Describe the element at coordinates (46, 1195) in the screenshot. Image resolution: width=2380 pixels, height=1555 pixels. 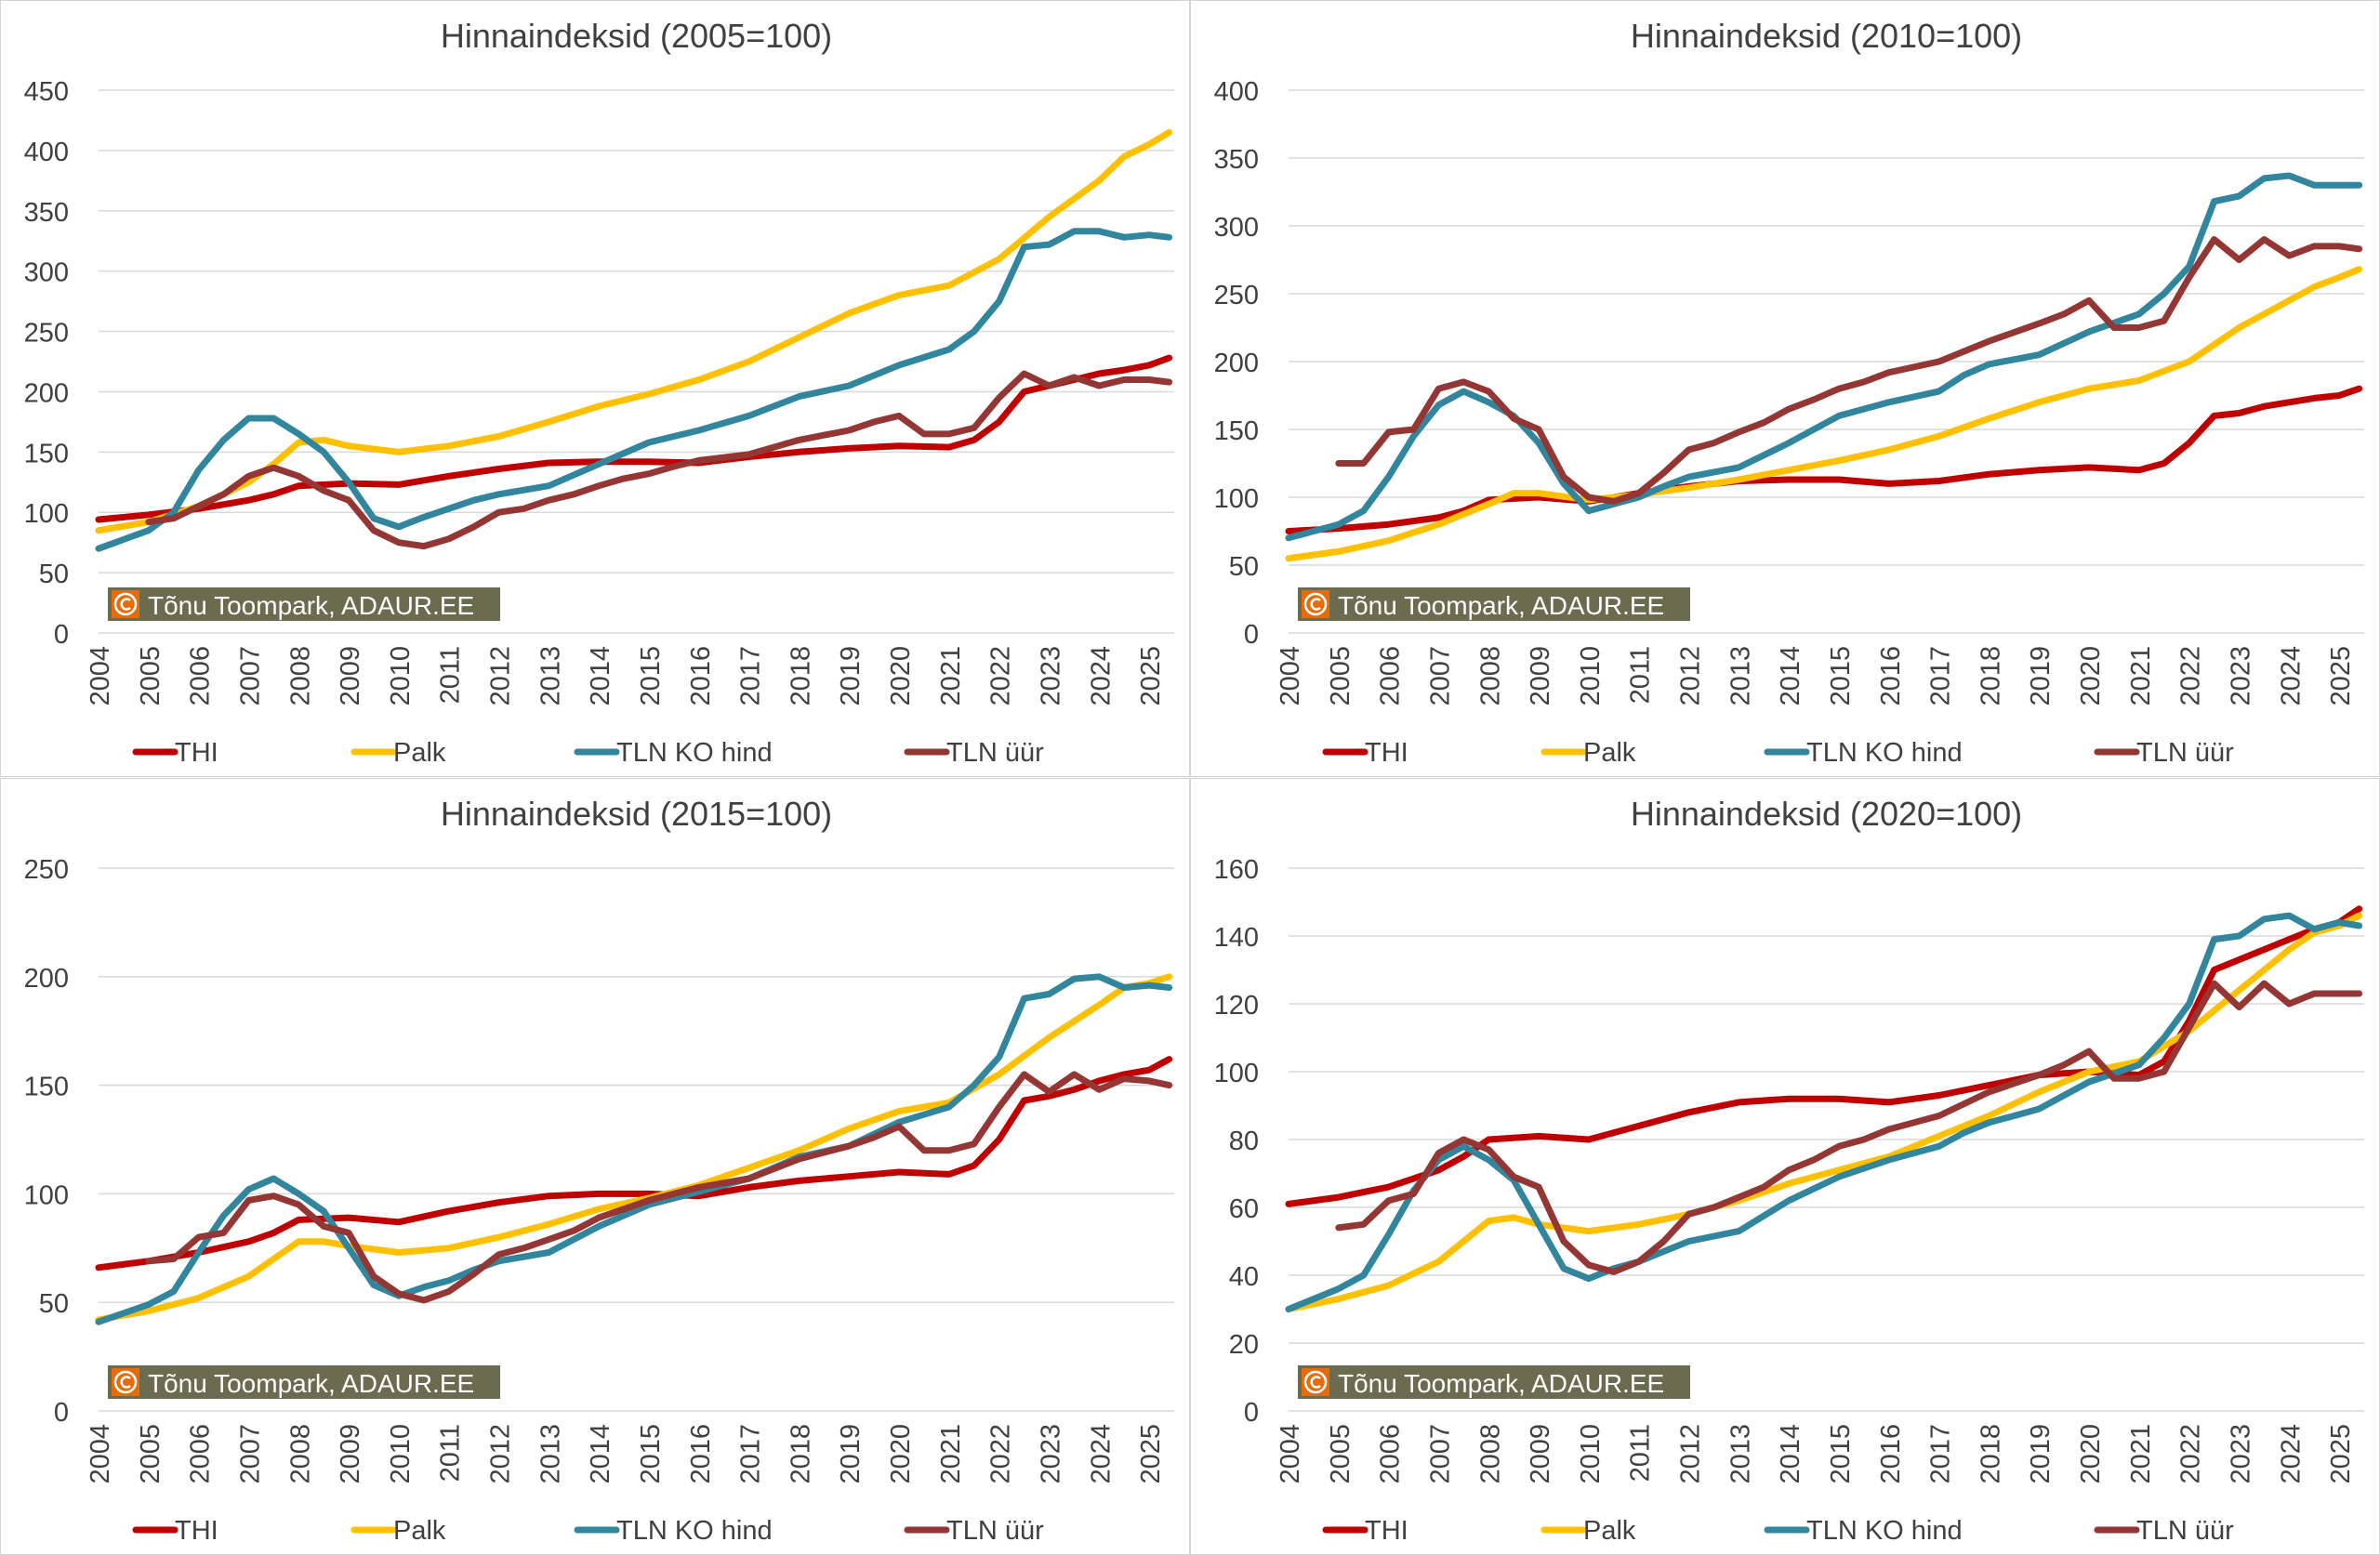
I see `y-tick-label: 100` at that location.